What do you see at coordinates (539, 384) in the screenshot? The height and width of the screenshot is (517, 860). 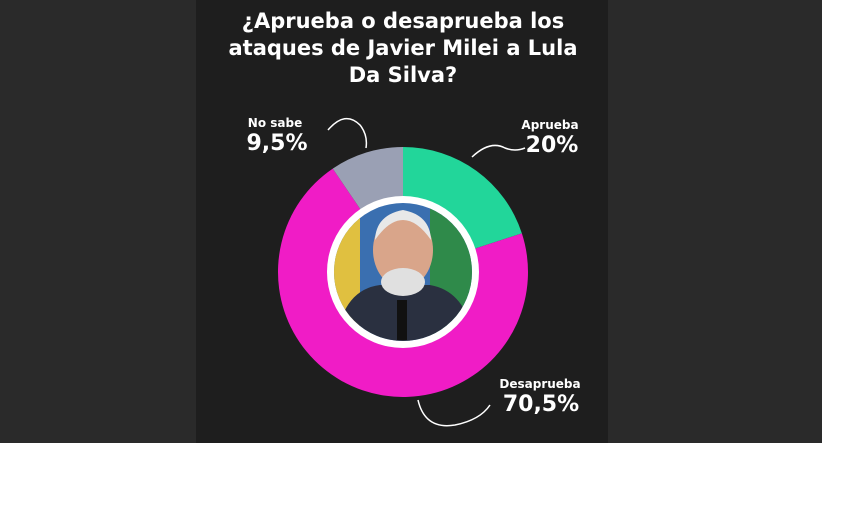 I see `category-label: Desaprueba` at bounding box center [539, 384].